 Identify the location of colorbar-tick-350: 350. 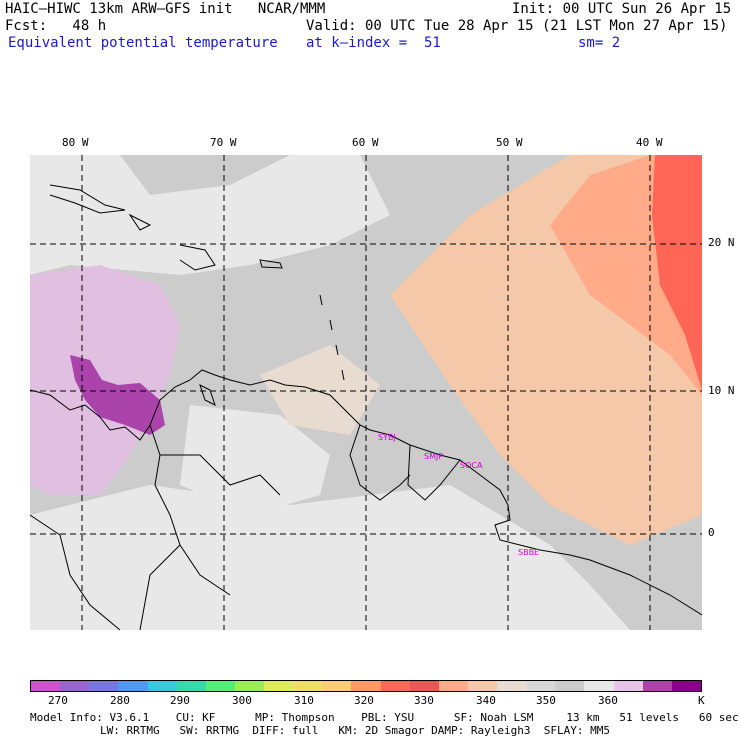
(546, 700).